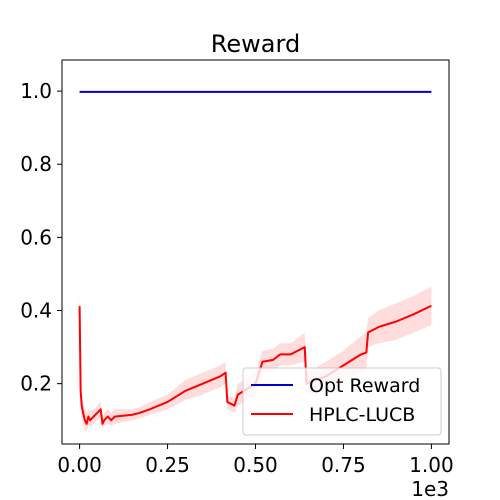 This screenshot has height=500, width=500. I want to click on x-tick-label: 0.00, so click(79, 465).